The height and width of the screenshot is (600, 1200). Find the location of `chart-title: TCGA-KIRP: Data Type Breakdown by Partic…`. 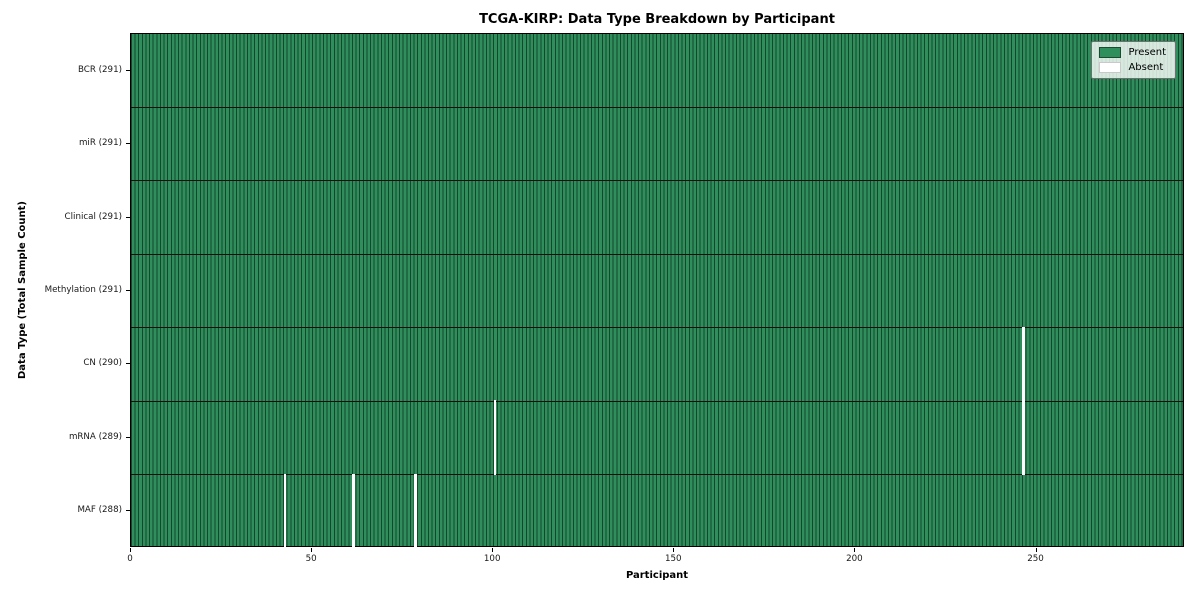

chart-title: TCGA-KIRP: Data Type Breakdown by Partic… is located at coordinates (657, 19).